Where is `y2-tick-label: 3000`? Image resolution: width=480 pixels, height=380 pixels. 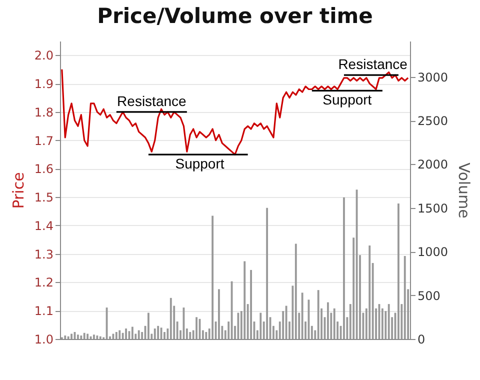 y2-tick-label: 3000 is located at coordinates (433, 77).